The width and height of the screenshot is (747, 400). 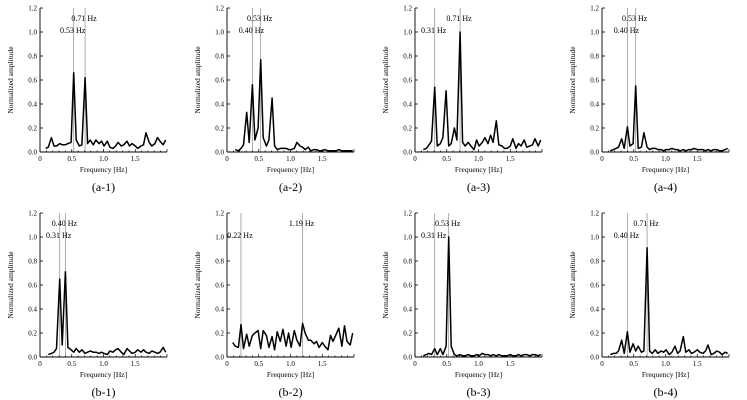 What do you see at coordinates (291, 392) in the screenshot?
I see `panel-caption: (b-2)` at bounding box center [291, 392].